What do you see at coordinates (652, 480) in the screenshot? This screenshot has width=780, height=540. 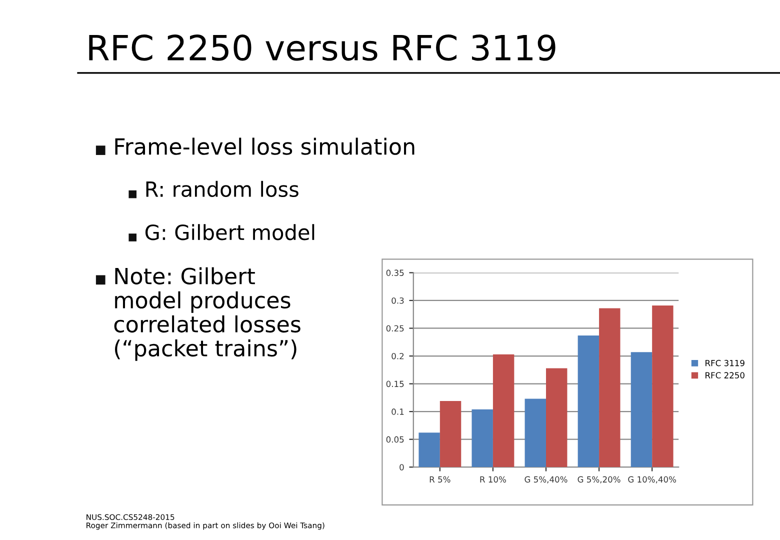 I see `x-tick-label: G 10%,40%` at bounding box center [652, 480].